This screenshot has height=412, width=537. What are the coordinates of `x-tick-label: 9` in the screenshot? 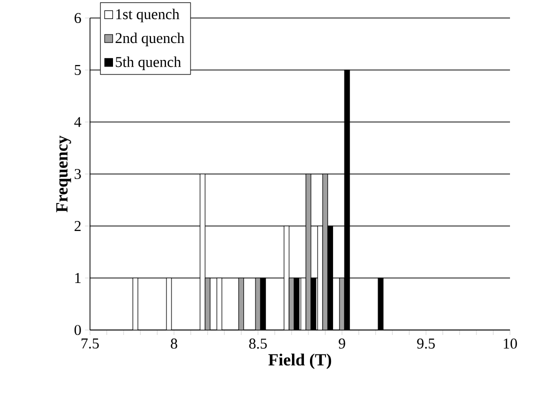 It's located at (342, 343).